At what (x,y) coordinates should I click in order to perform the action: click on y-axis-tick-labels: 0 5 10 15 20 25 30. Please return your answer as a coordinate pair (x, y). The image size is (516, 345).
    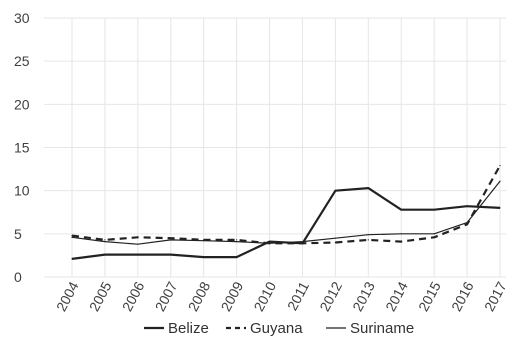
    Looking at the image, I should click on (22, 147).